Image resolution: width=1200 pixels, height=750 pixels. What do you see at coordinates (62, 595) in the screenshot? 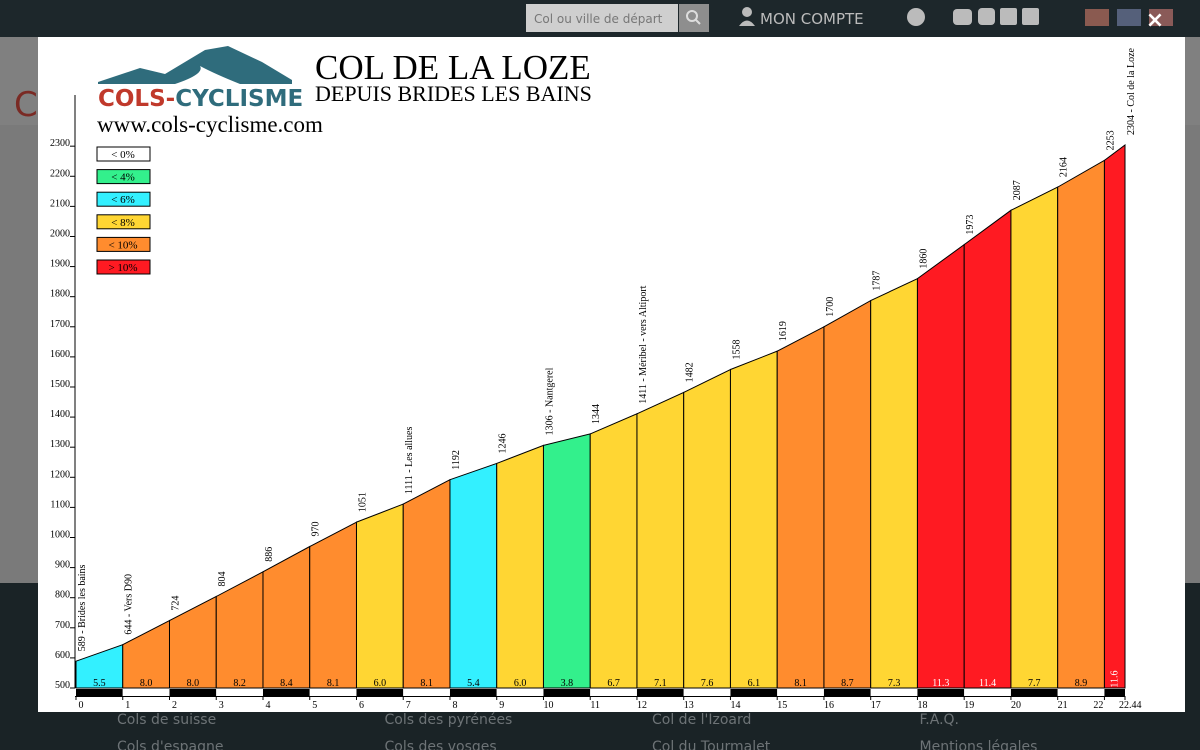
I see `y-tick-label: 800` at bounding box center [62, 595].